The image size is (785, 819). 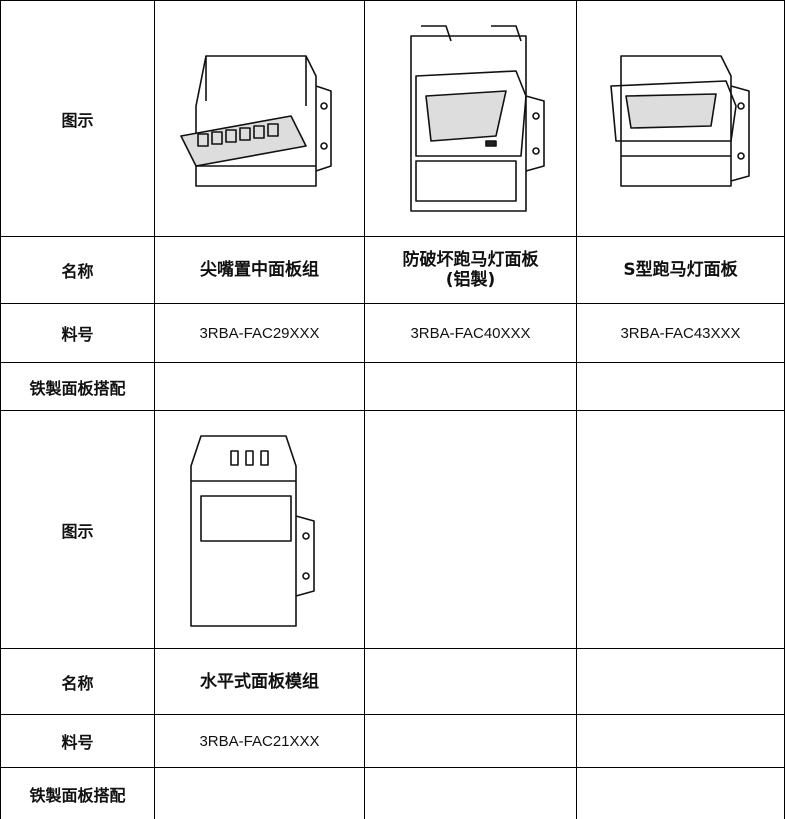 I want to click on part-number: 3RBA-FAC43XXX, so click(x=680, y=333).